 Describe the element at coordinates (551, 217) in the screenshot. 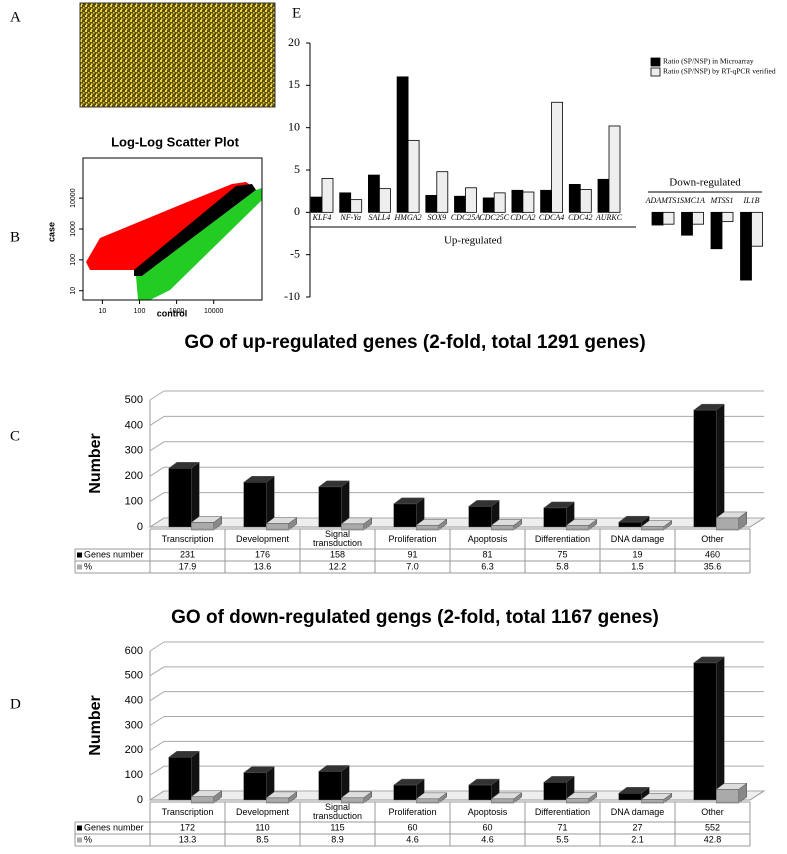

I see `category-label: CDCA4` at that location.